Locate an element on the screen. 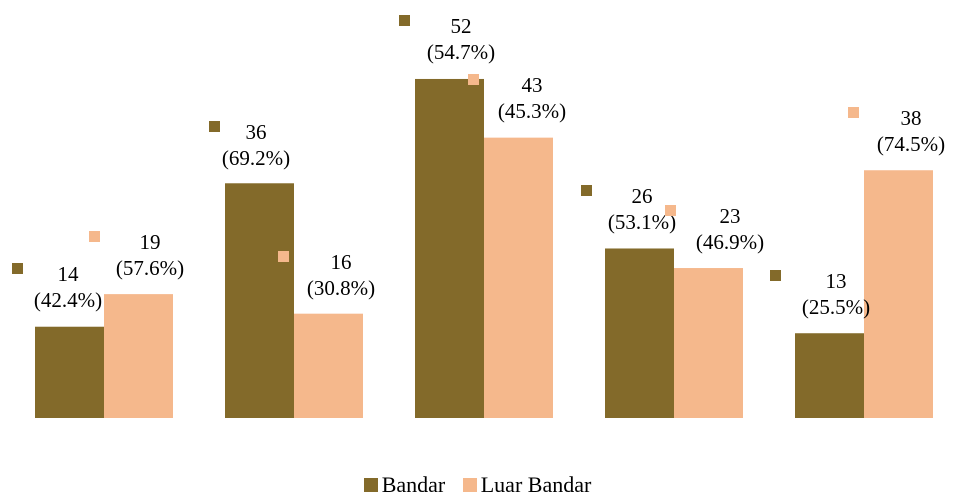 The image size is (955, 501). data-label-luar-bandar-3: 43 (45.3%) is located at coordinates (532, 98).